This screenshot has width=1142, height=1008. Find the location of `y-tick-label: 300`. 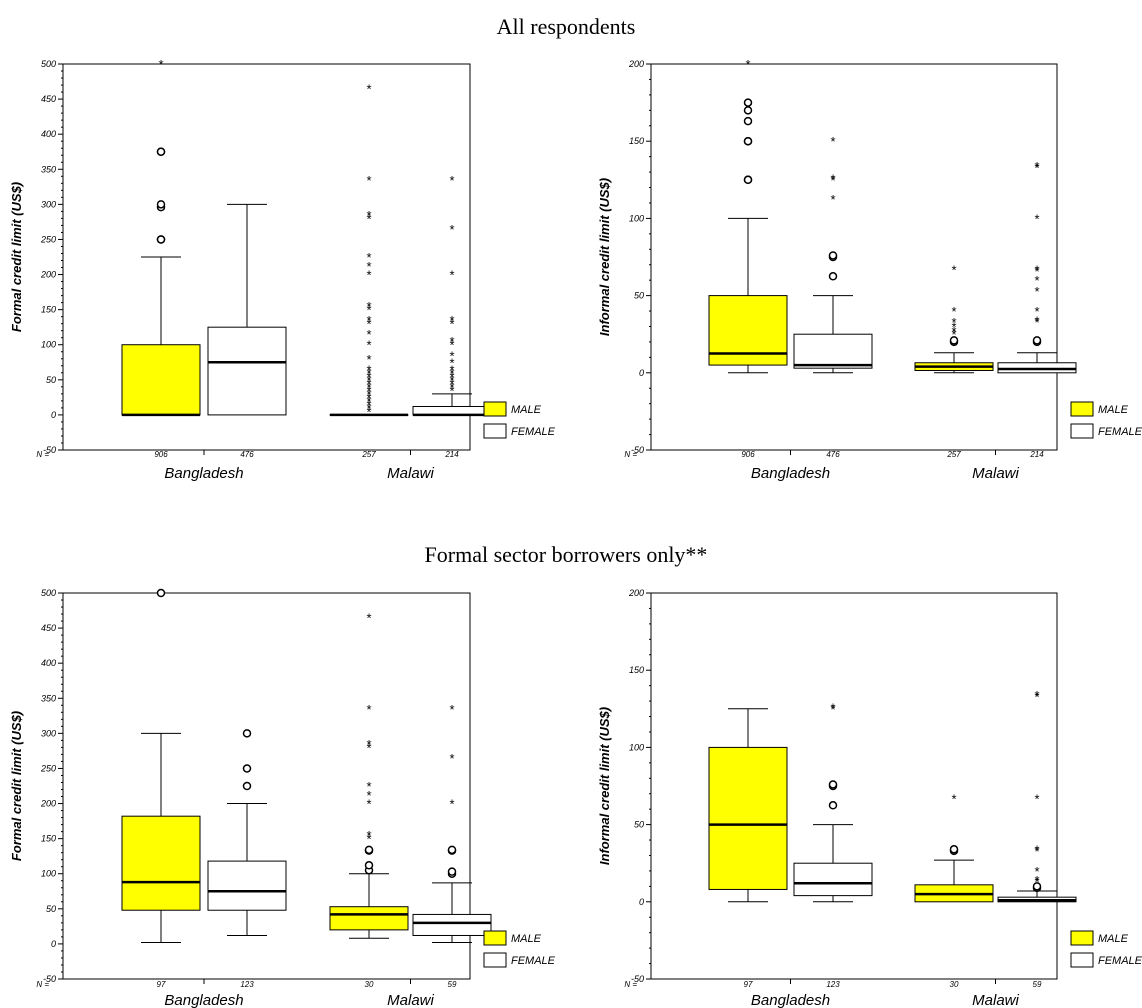

y-tick-label: 300 is located at coordinates (48, 204).